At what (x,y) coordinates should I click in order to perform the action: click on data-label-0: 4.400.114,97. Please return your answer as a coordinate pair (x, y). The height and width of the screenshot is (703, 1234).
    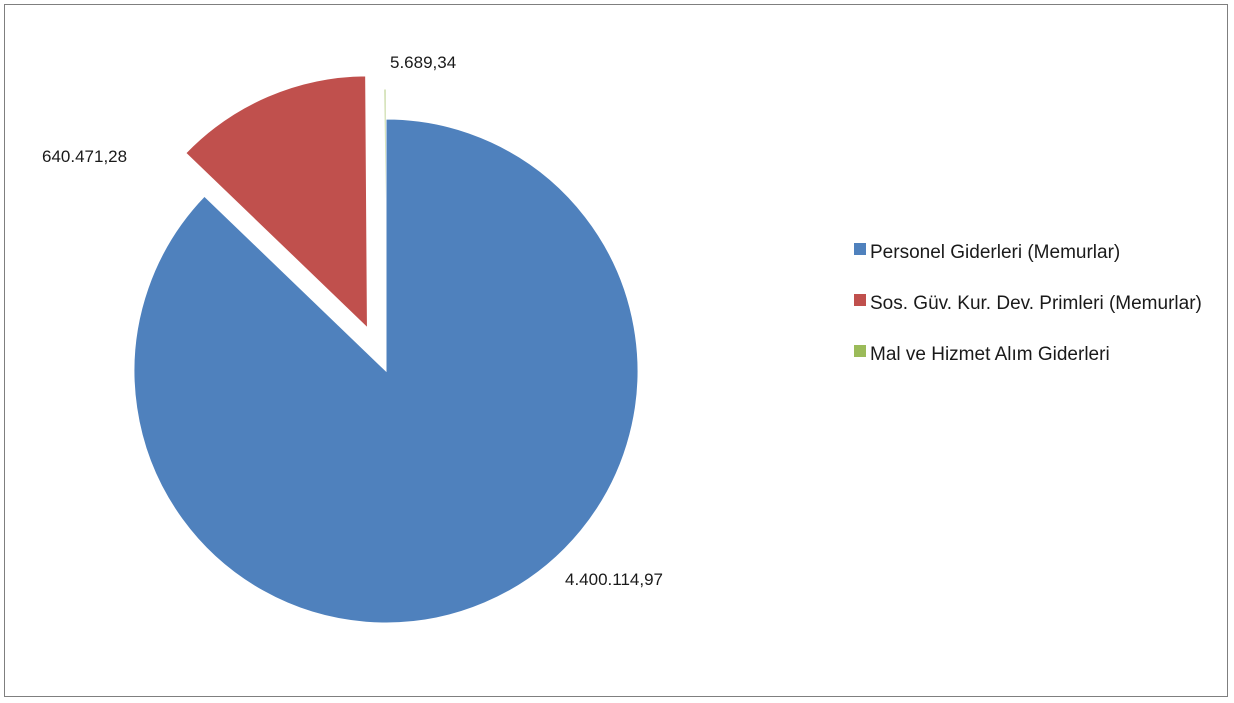
    Looking at the image, I should click on (614, 579).